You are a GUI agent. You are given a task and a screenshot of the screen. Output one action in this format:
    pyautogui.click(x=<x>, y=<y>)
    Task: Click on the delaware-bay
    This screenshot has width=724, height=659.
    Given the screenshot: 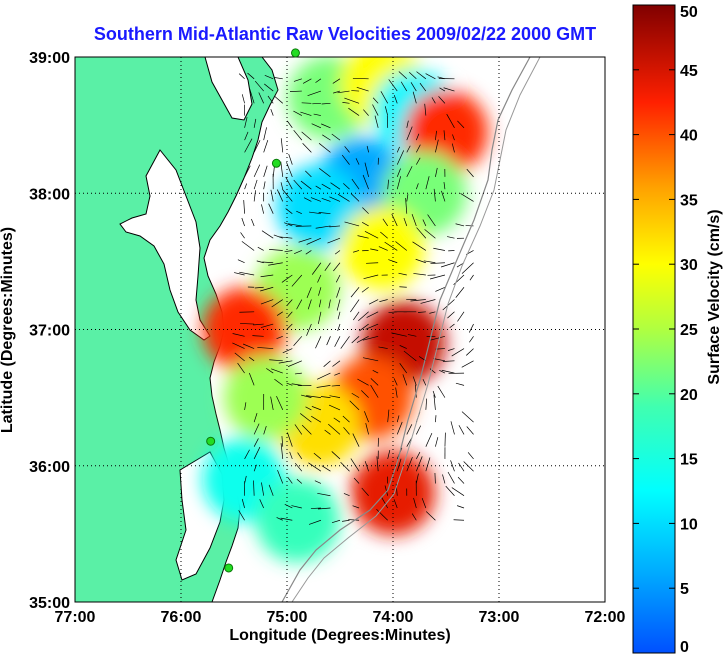 What is the action you would take?
    pyautogui.click(x=228, y=89)
    